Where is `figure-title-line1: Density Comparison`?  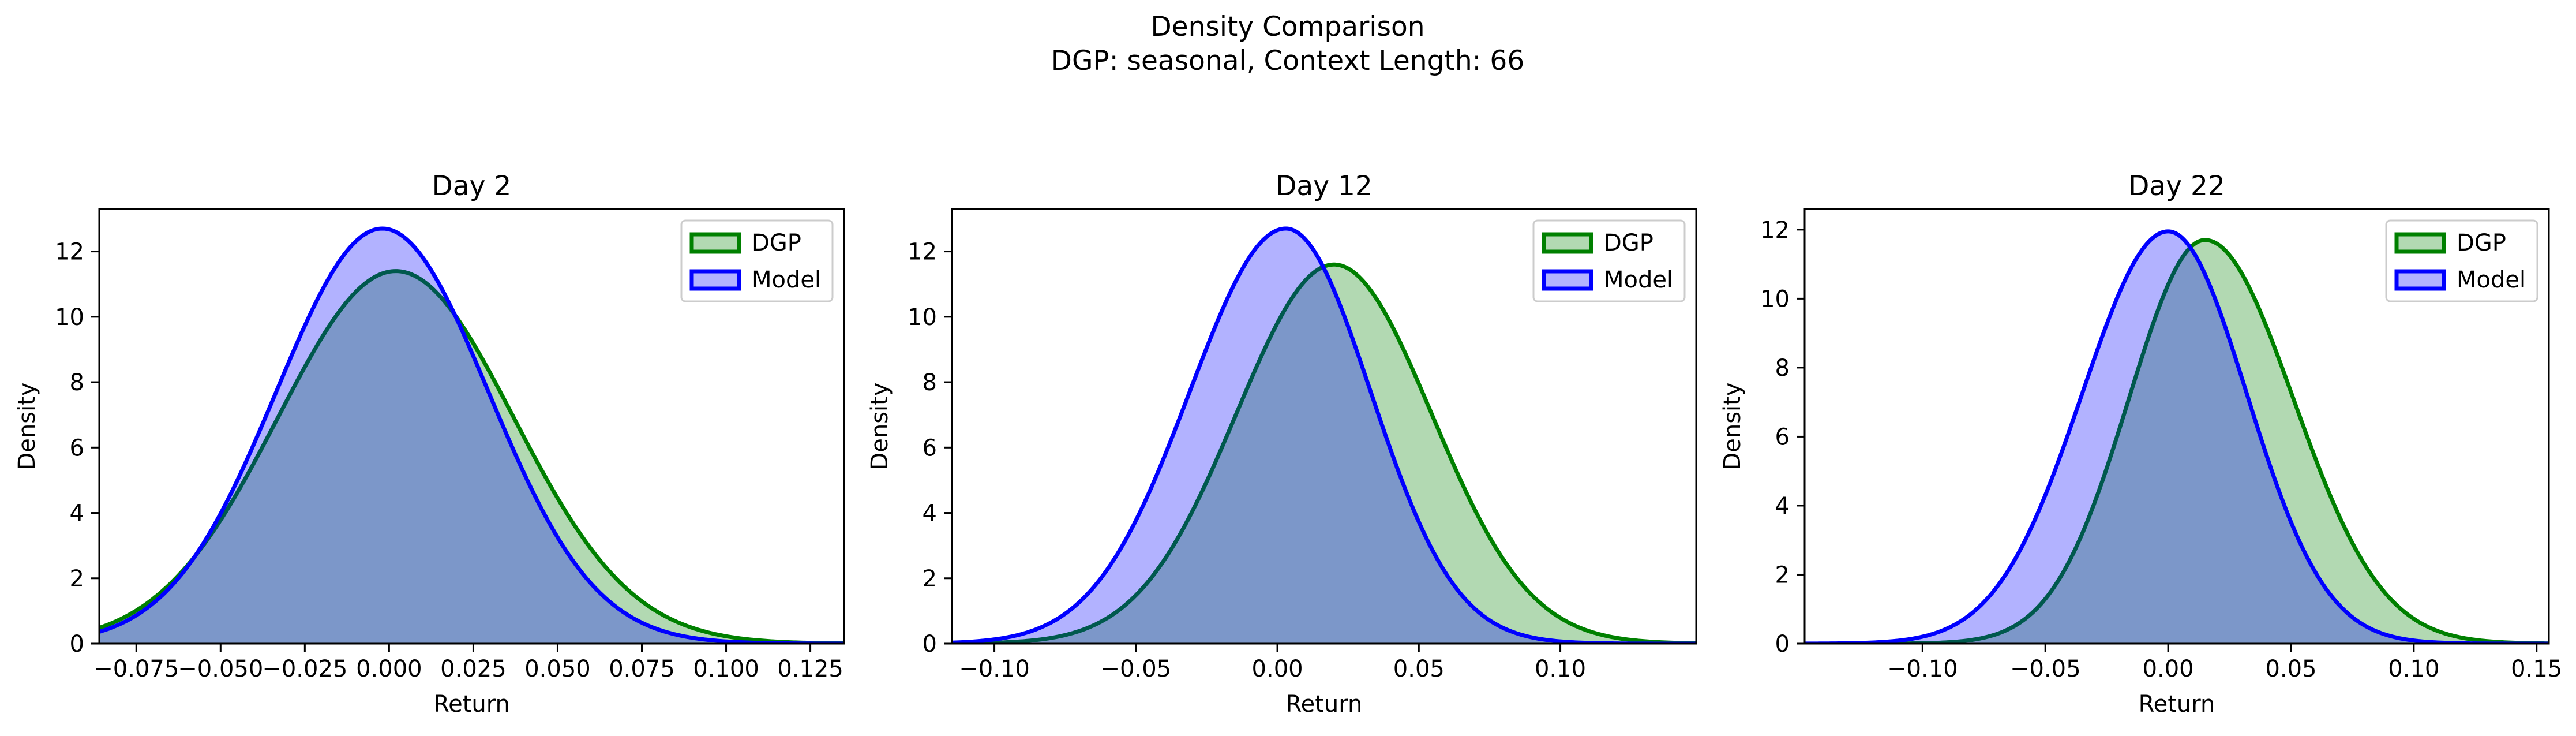 figure-title-line1: Density Comparison is located at coordinates (1287, 27).